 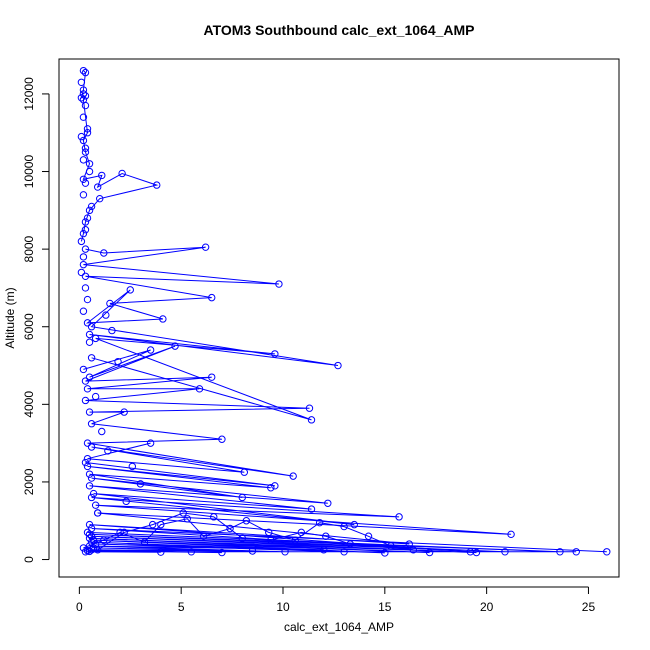 I want to click on x-tick-label: 20, so click(x=487, y=607).